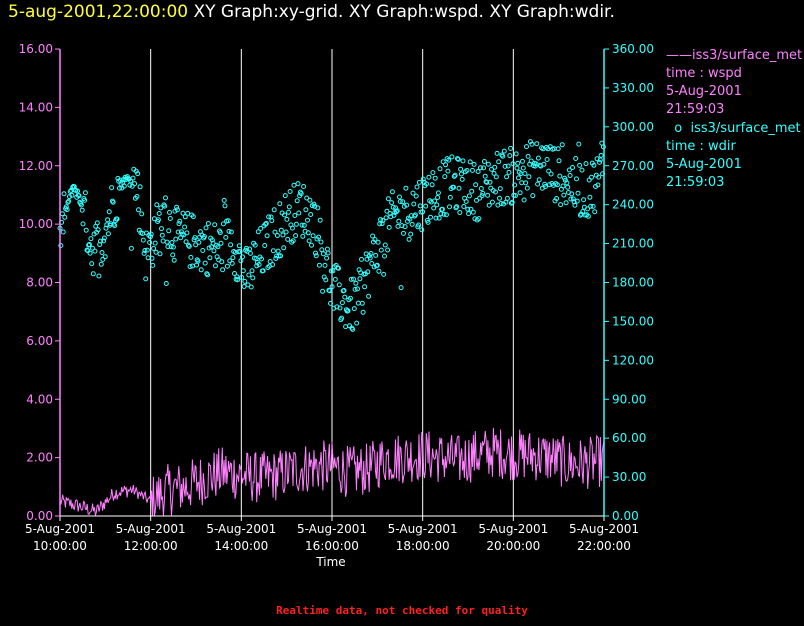 This screenshot has height=626, width=804. I want to click on right-tick-label: 0.00, so click(625, 516).